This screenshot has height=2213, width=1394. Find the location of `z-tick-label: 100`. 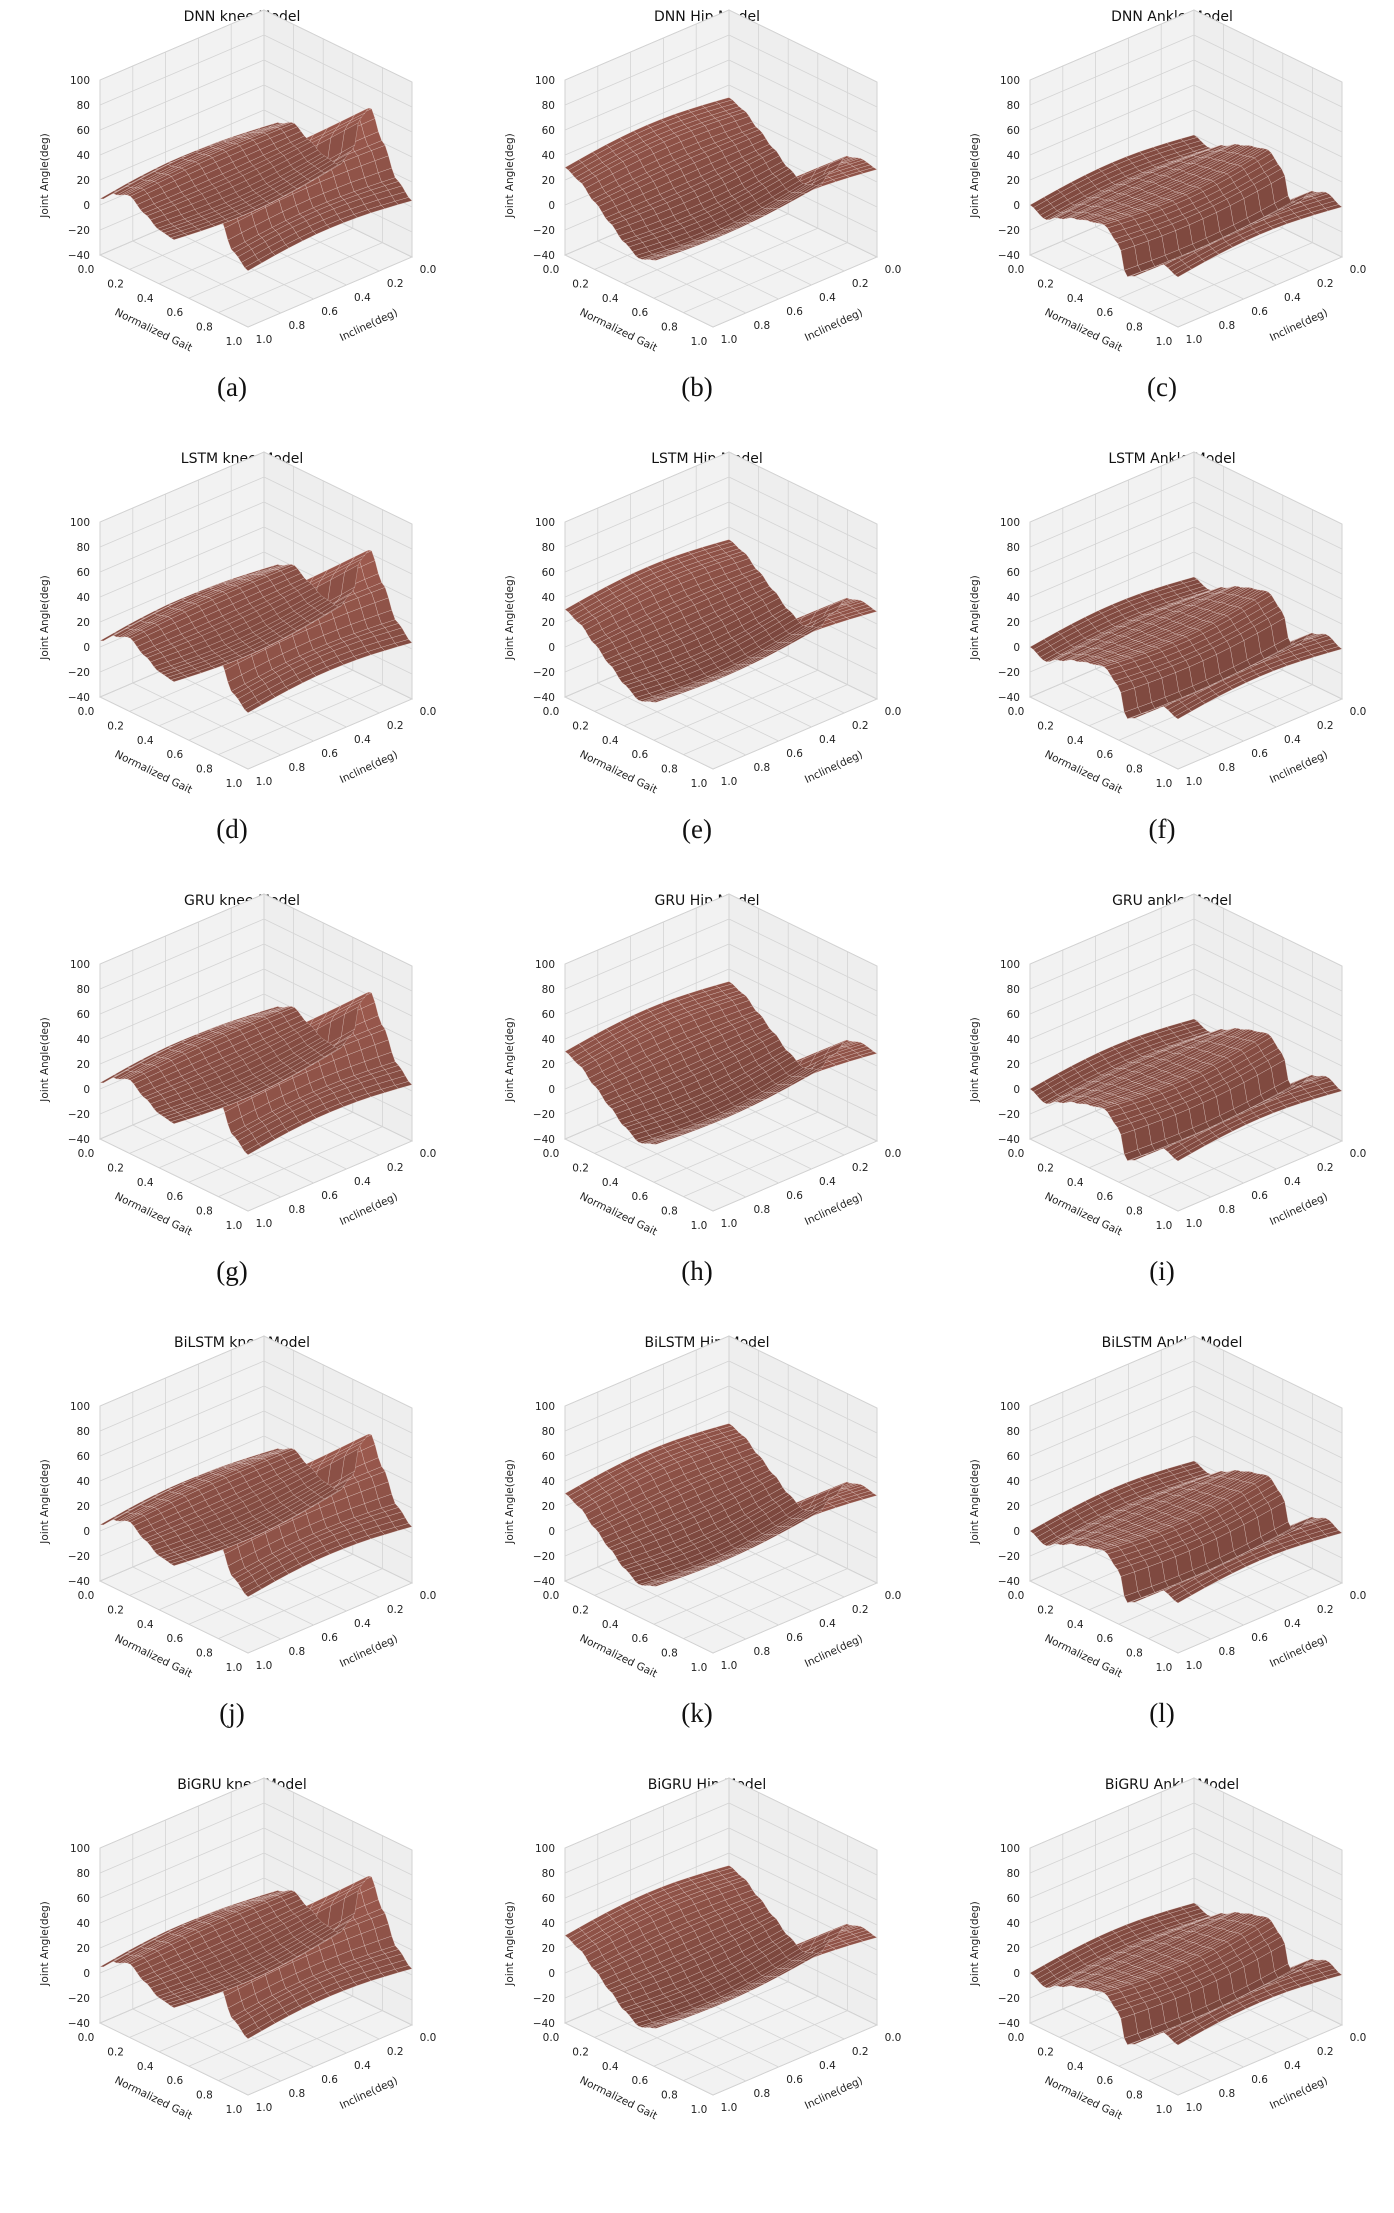

z-tick-label: 100 is located at coordinates (80, 965).